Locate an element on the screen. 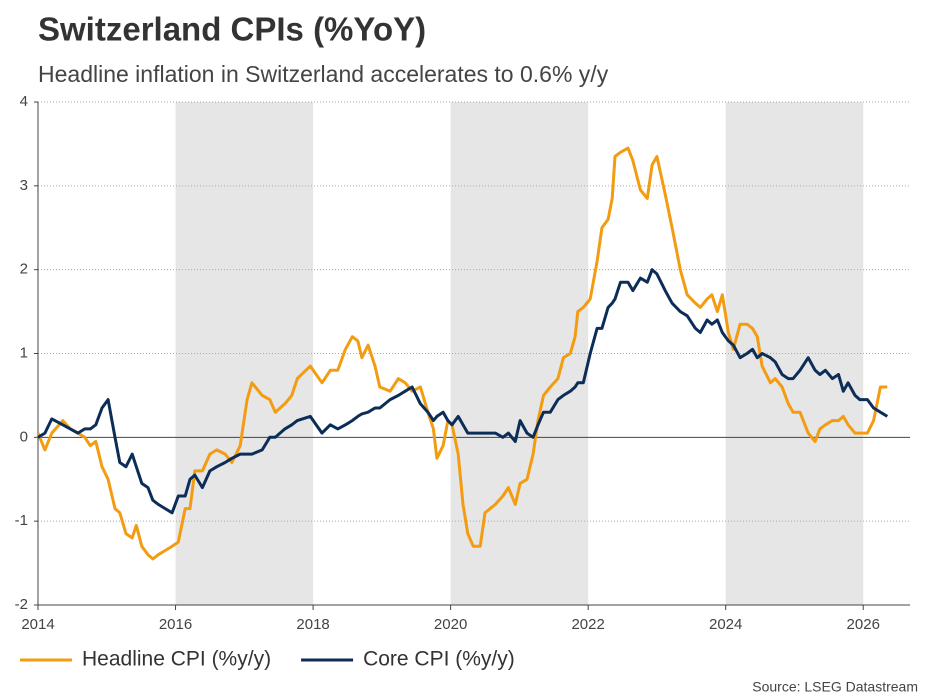 The image size is (930, 698). y-tick-label: 0 is located at coordinates (24, 436).